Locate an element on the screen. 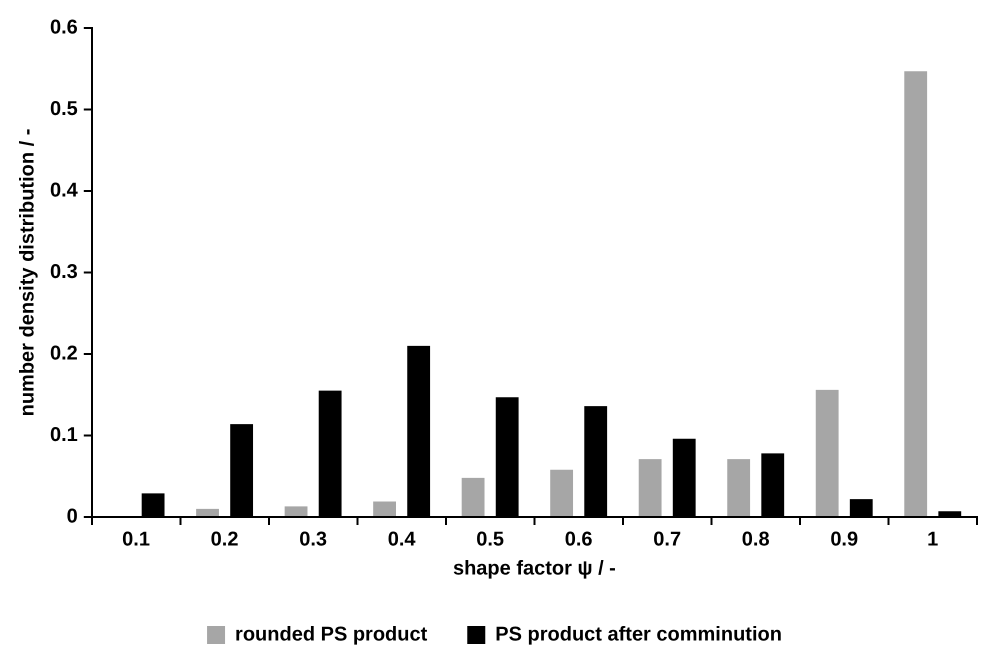 The height and width of the screenshot is (663, 995). x-tick-label: 0.4 is located at coordinates (402, 539).